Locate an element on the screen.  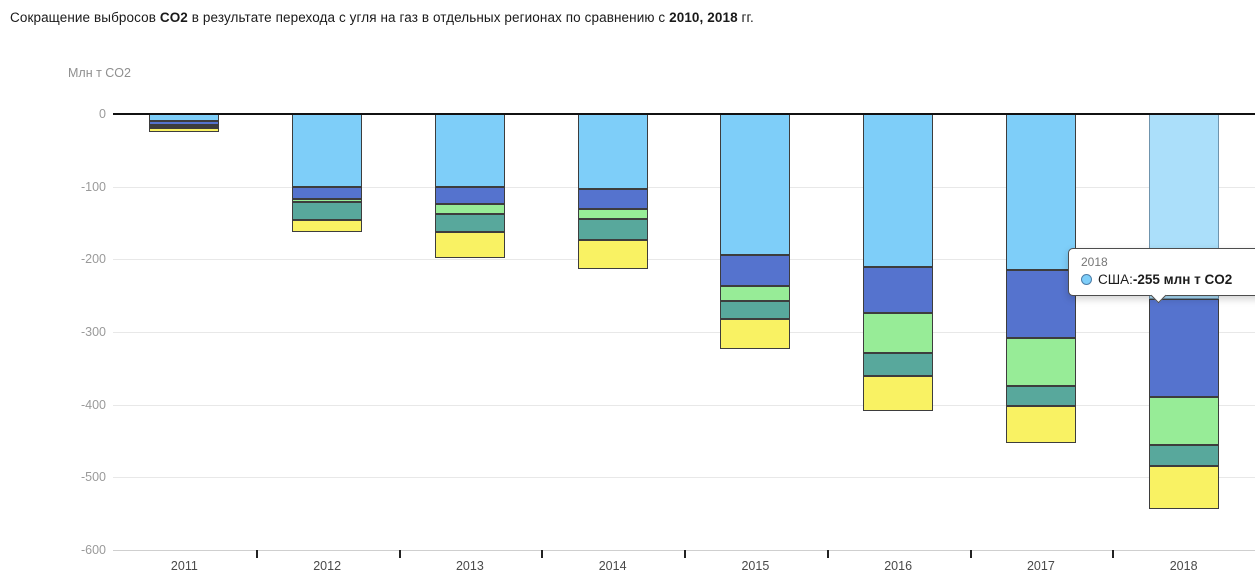
series-marker-icon is located at coordinates (1086, 279).